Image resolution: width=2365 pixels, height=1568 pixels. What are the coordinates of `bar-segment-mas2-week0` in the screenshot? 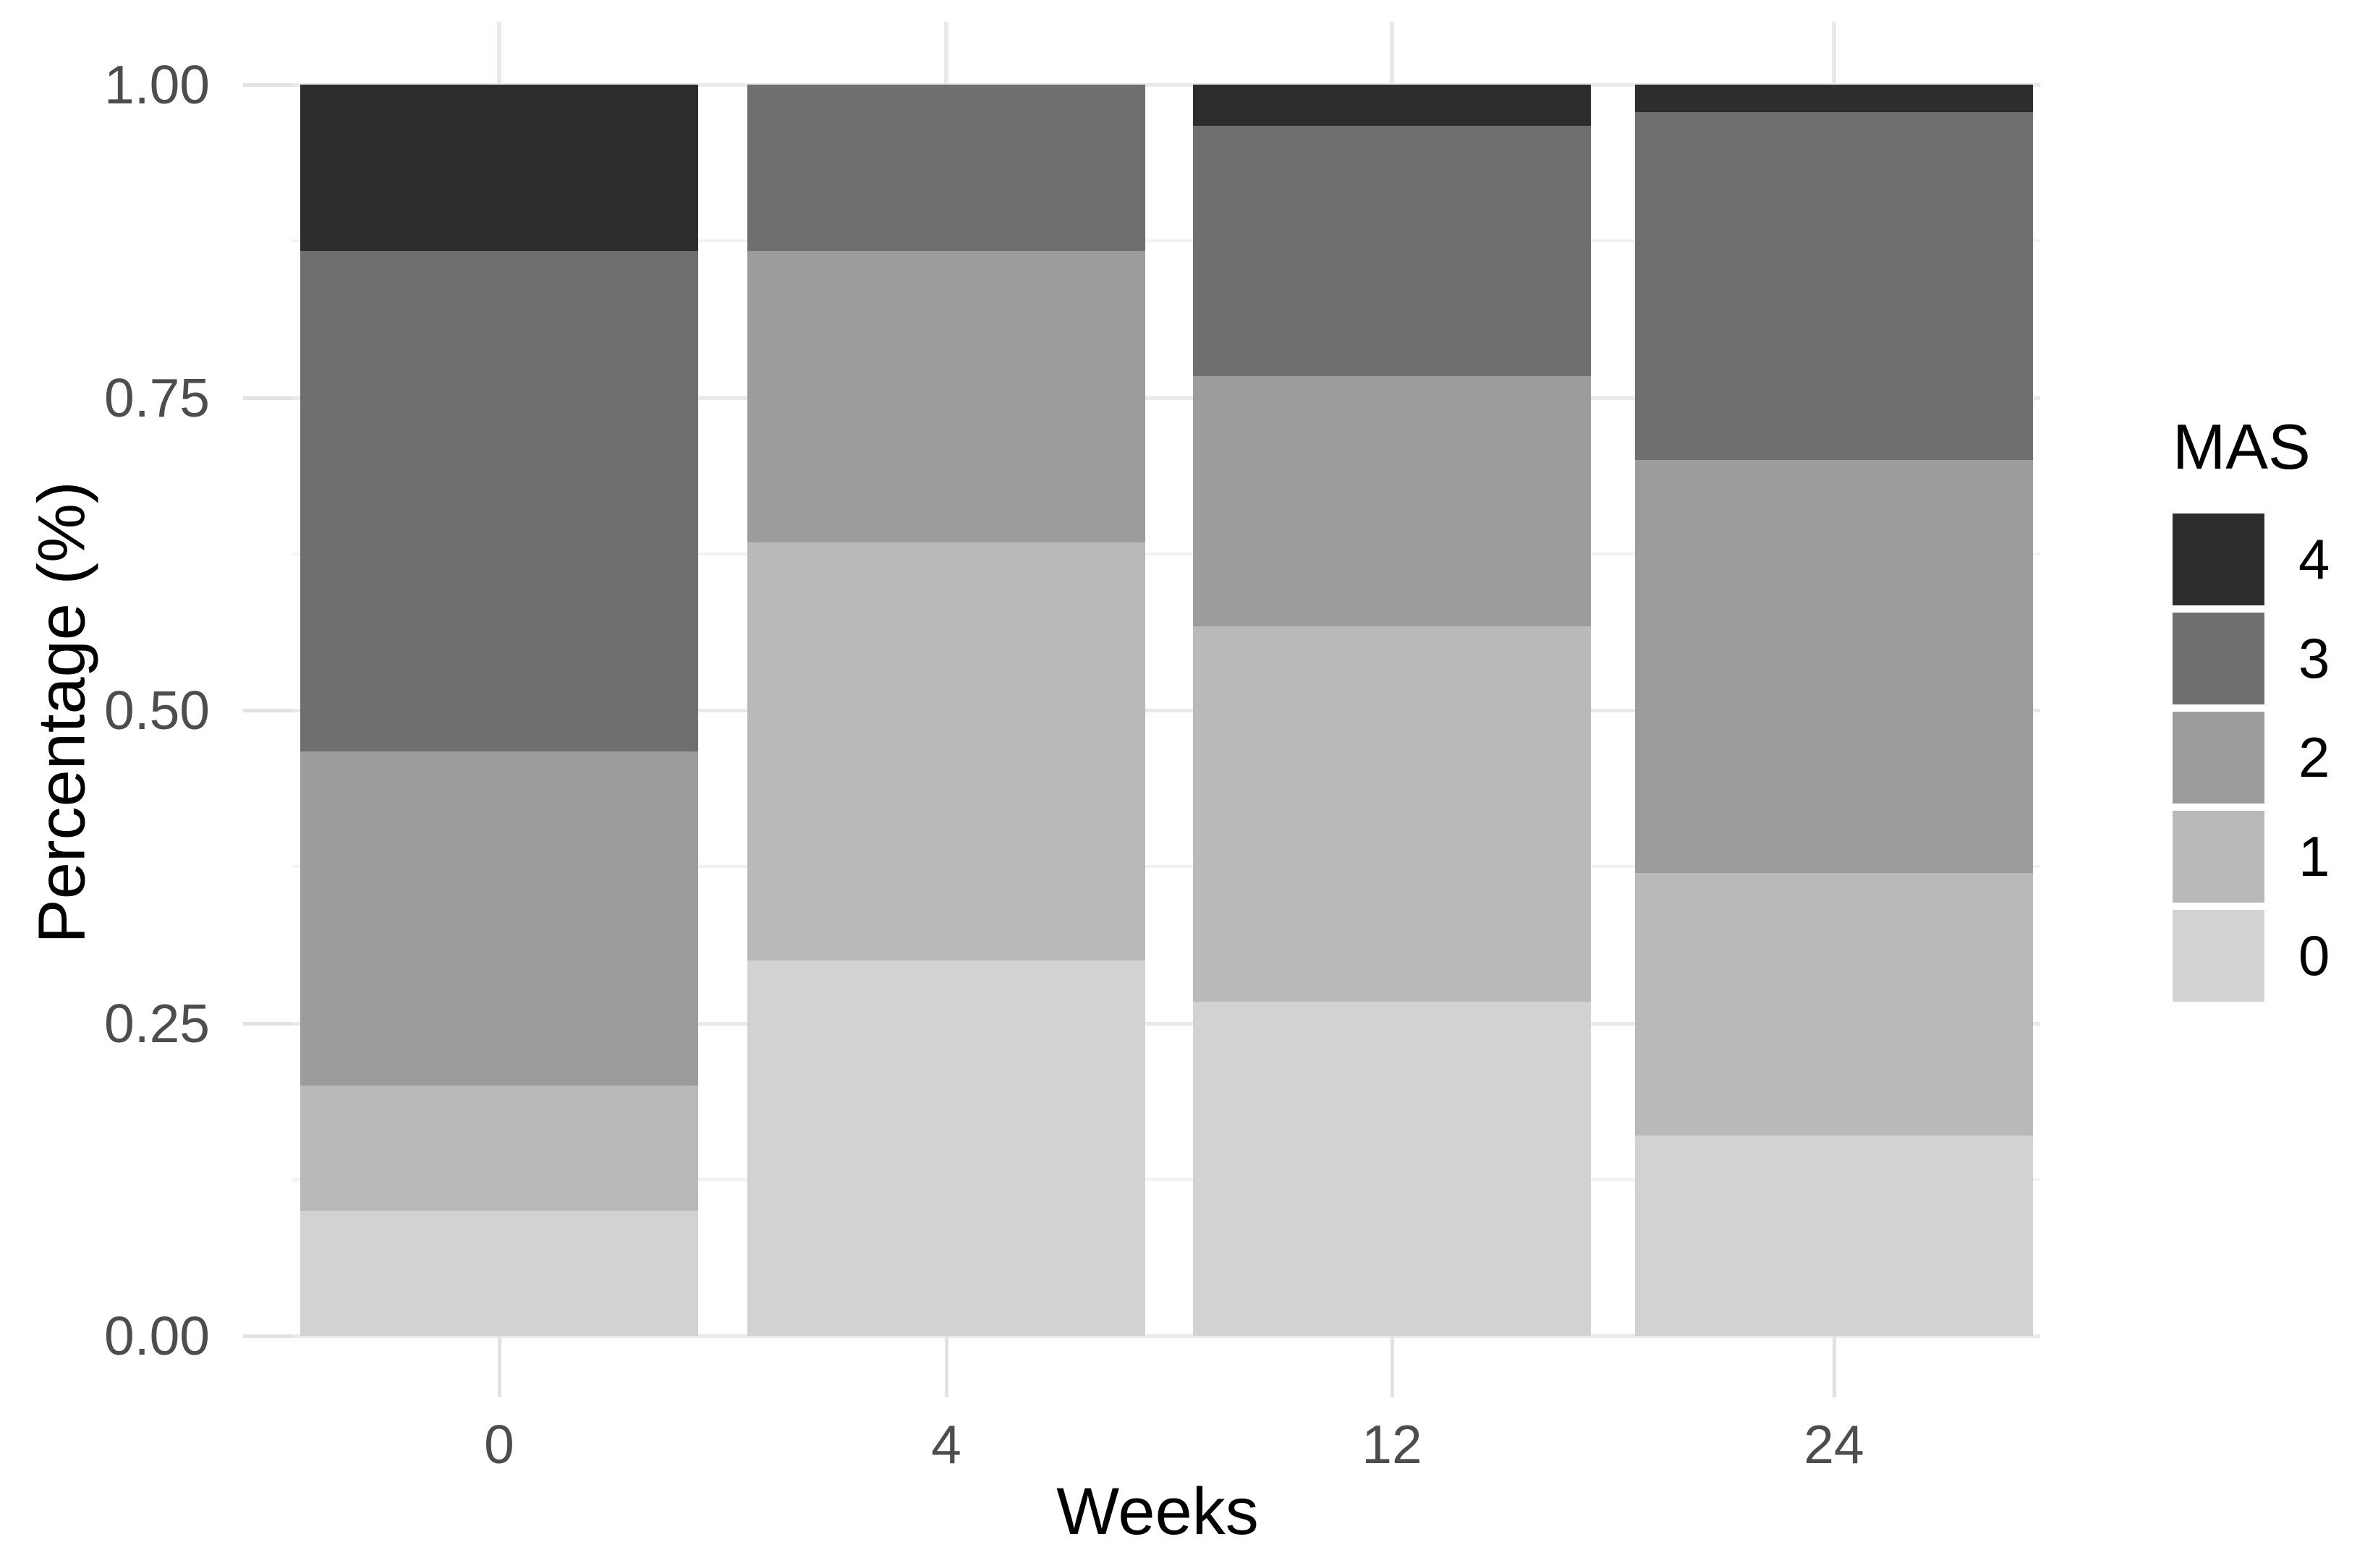 It's located at (499, 918).